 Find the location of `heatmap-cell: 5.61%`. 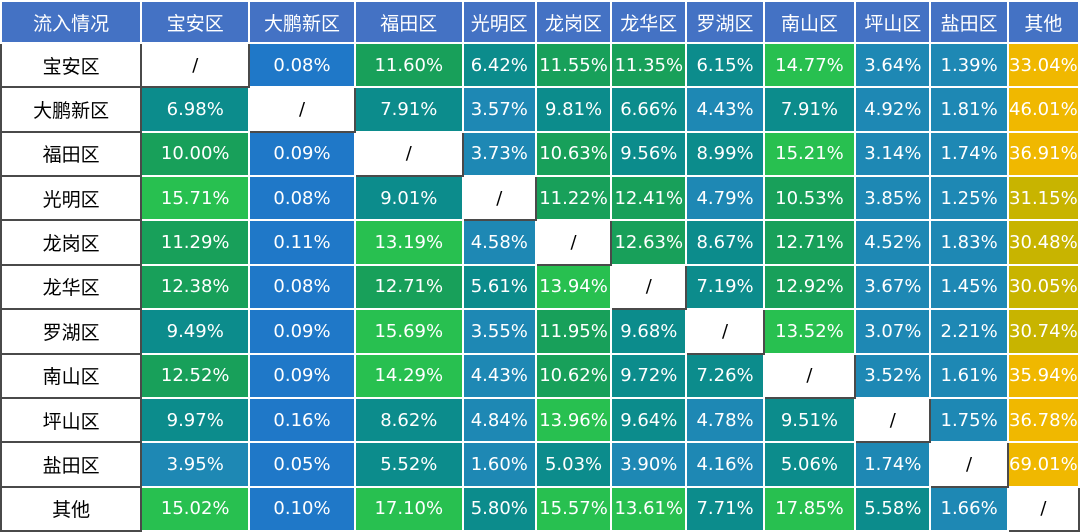

heatmap-cell: 5.61% is located at coordinates (499, 287).